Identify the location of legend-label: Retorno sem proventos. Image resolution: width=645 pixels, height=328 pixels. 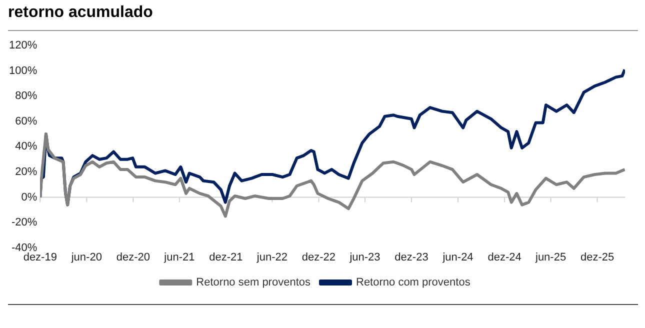
(253, 282).